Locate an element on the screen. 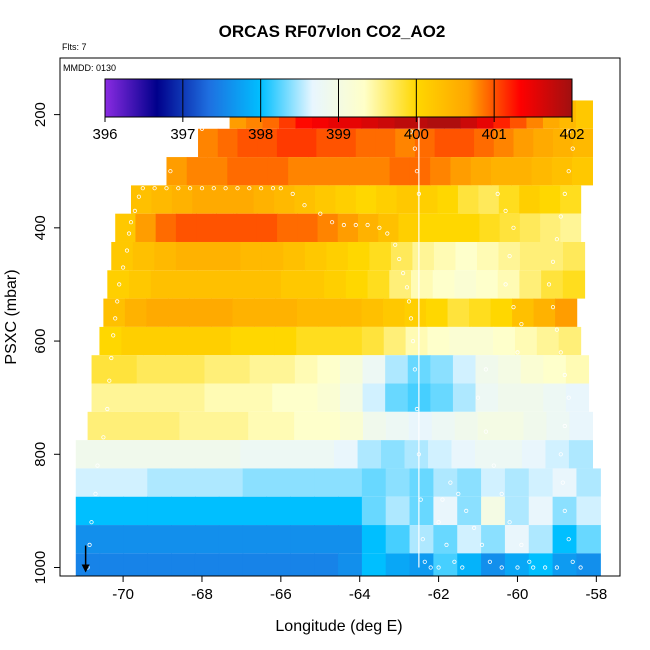 The height and width of the screenshot is (650, 650). marker-arrowhead is located at coordinates (85, 568).